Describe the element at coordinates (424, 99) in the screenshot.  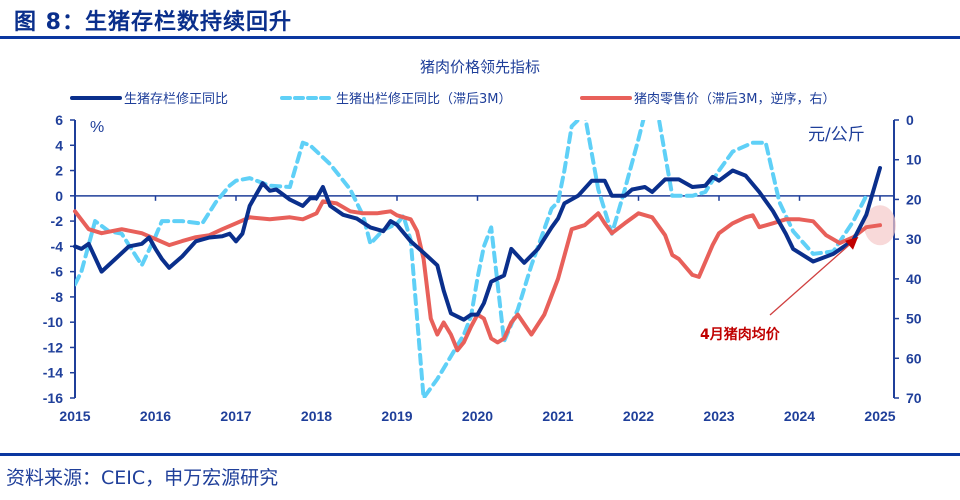
I see `legend-label-series-2: 生猪出栏修正同比（滞后3M）` at that location.